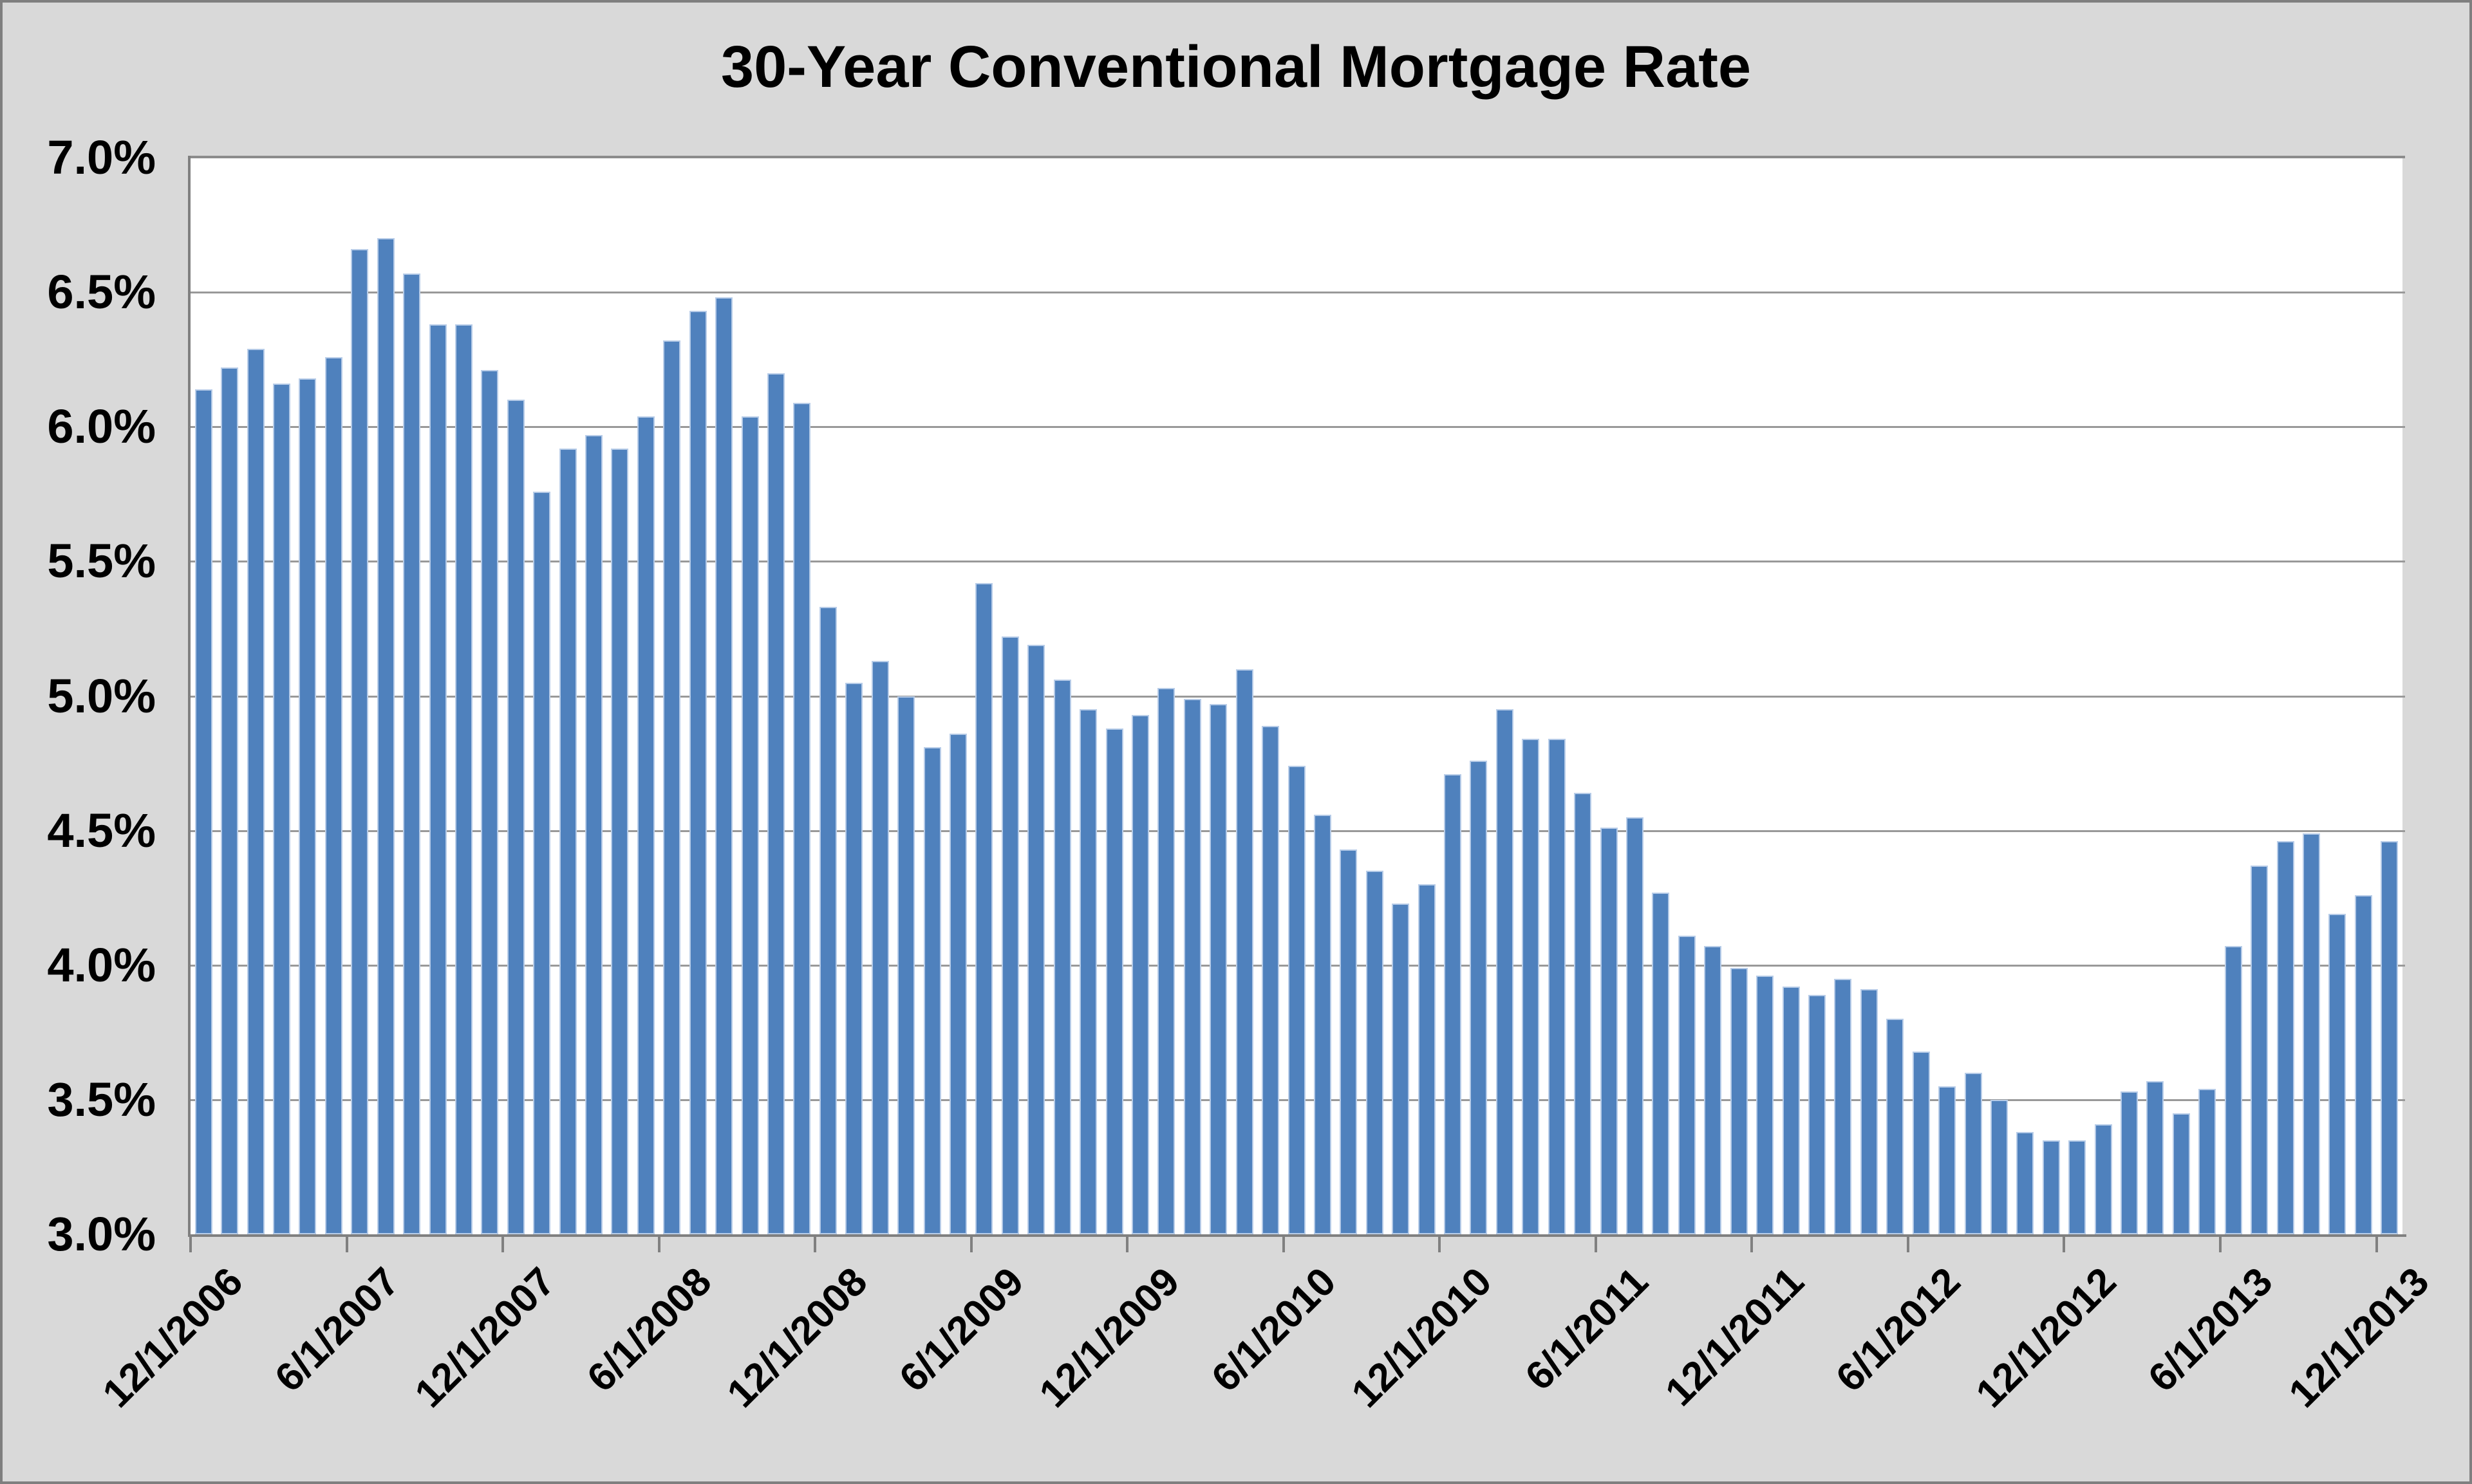 This screenshot has height=1484, width=2472. Describe the element at coordinates (101, 157) in the screenshot. I see `y-axis-label-7.0pct: 7.0%` at that location.